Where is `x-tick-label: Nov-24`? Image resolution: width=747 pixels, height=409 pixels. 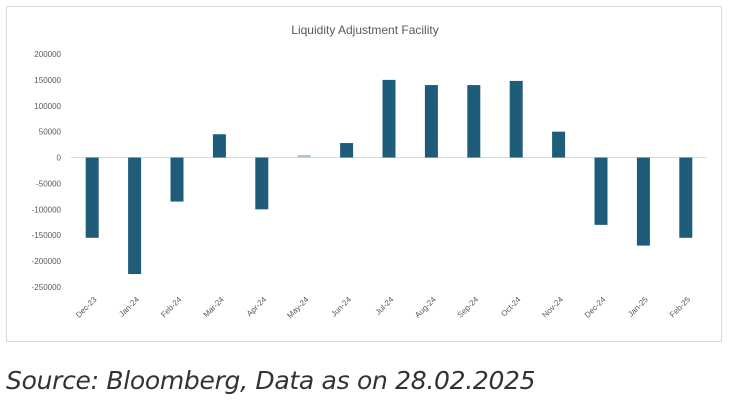 x-tick-label: Nov-24 is located at coordinates (552, 307).